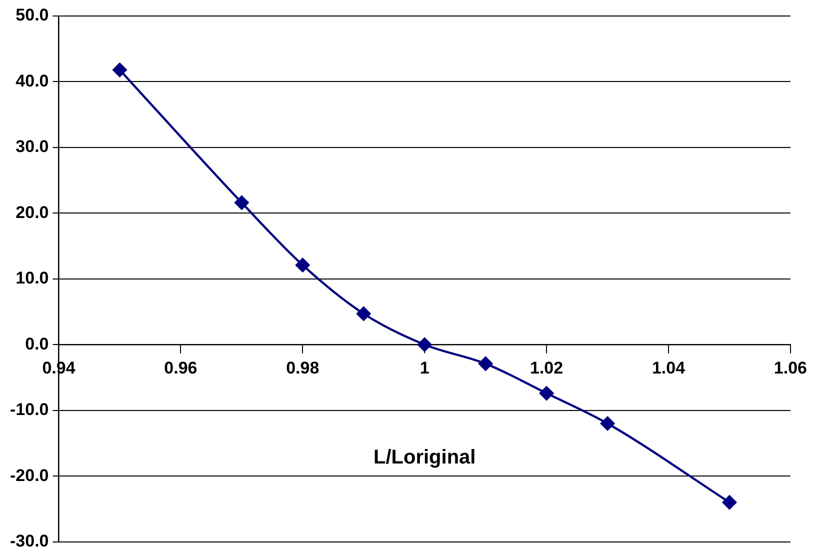 The image size is (813, 556). I want to click on y-tick-label: 50.0, so click(32, 15).